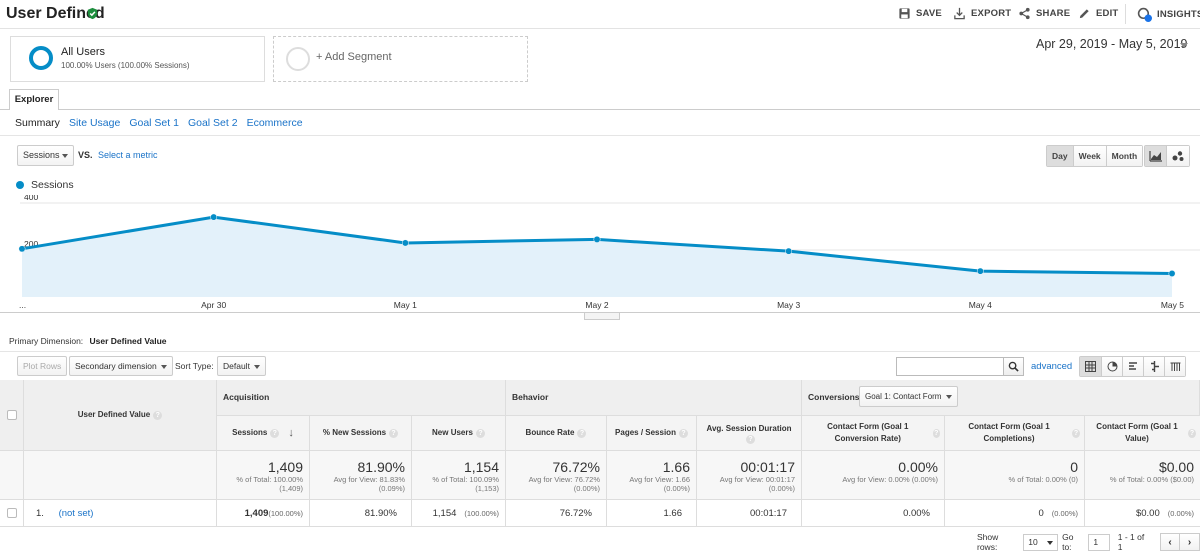 This screenshot has height=551, width=1200. Describe the element at coordinates (749, 475) in the screenshot. I see `totals-cell: 00:01:17 Avg for View: 00:01:17 (0.00%)` at that location.